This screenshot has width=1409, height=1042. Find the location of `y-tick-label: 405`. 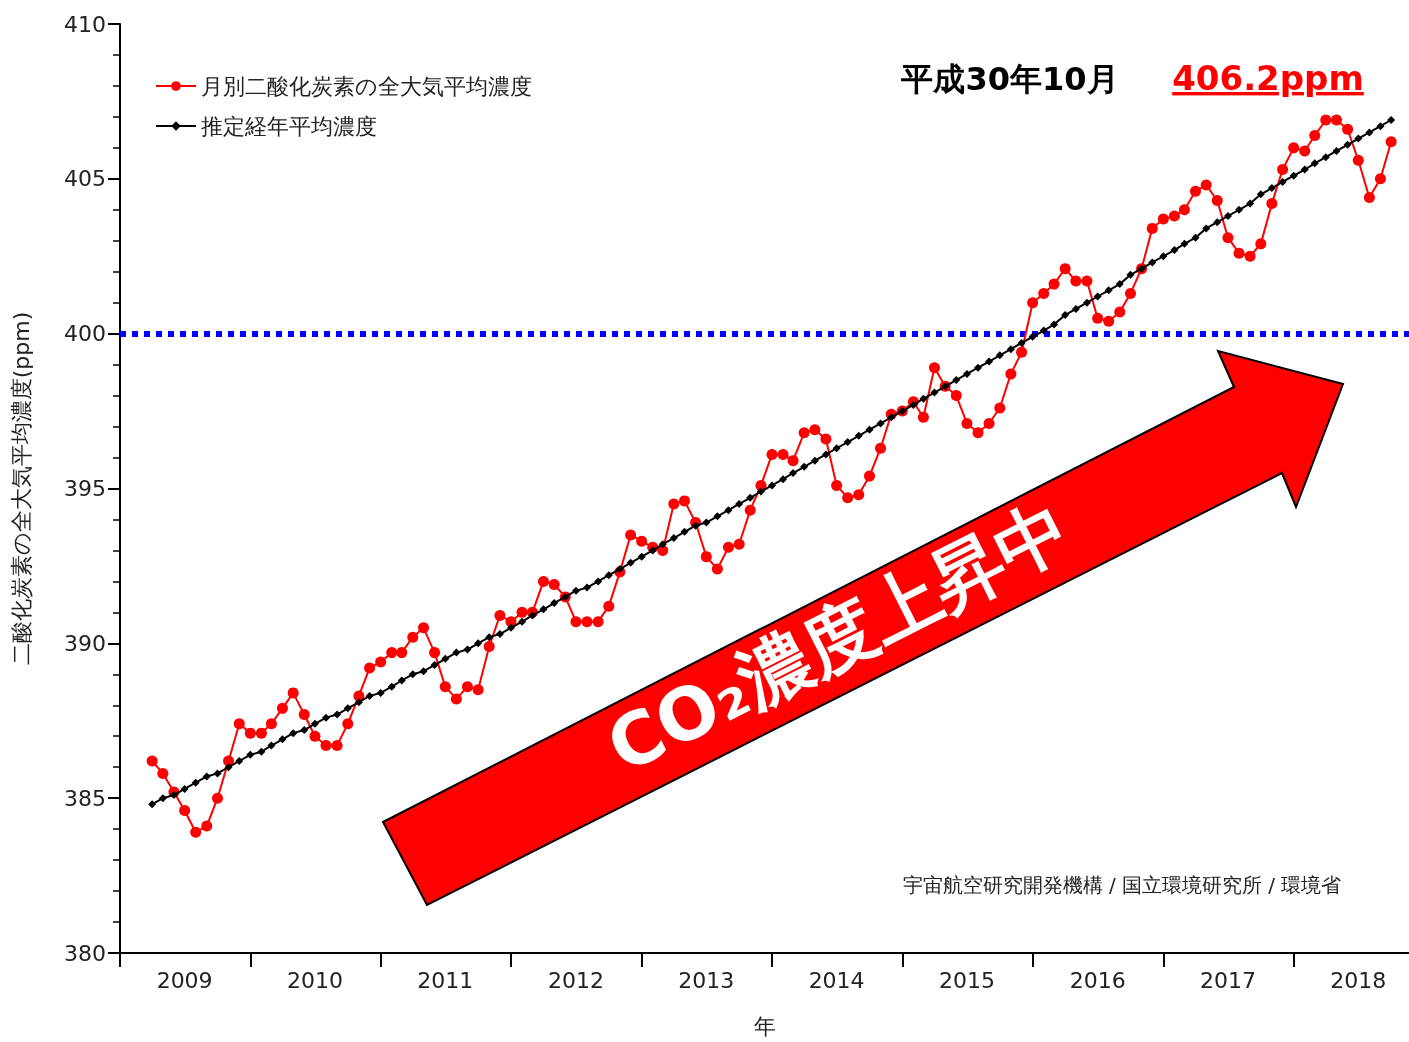

y-tick-label: 405 is located at coordinates (85, 179).